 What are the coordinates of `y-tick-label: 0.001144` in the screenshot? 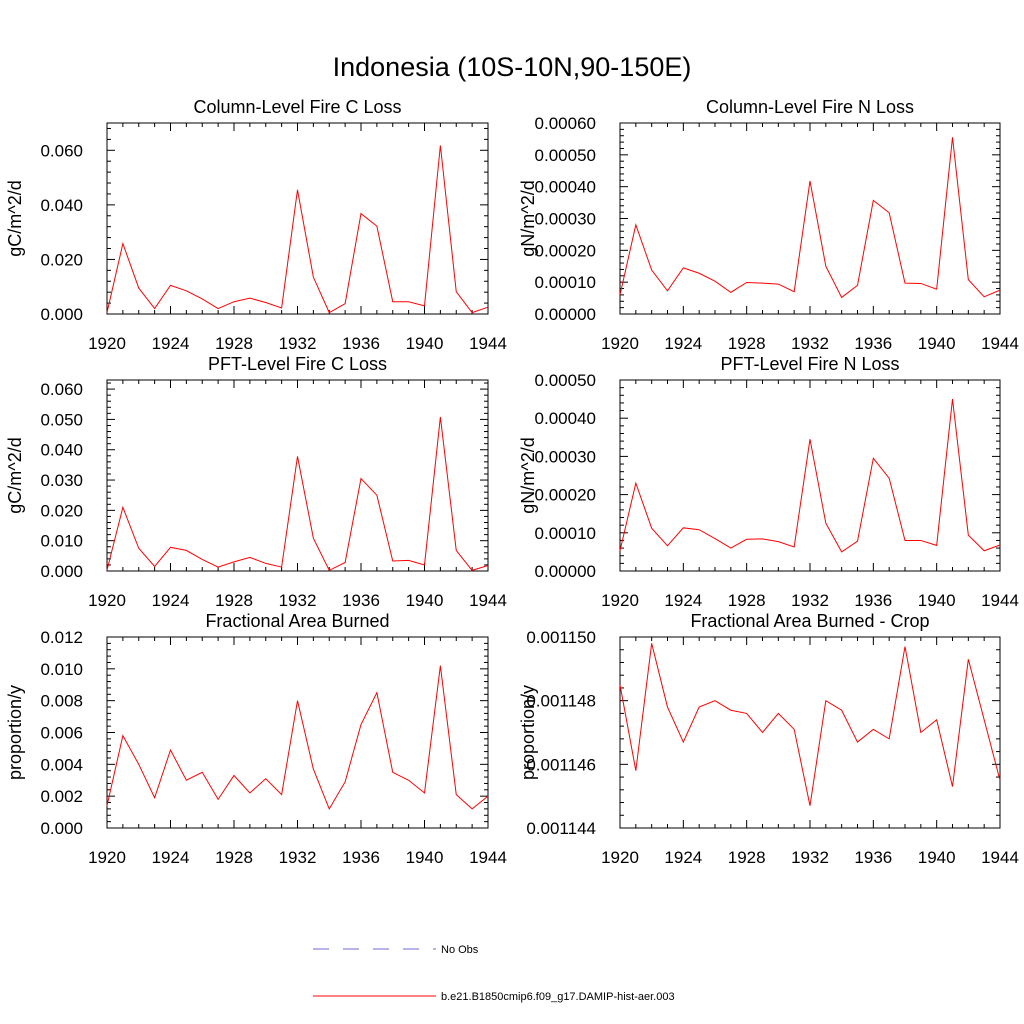 It's located at (561, 828).